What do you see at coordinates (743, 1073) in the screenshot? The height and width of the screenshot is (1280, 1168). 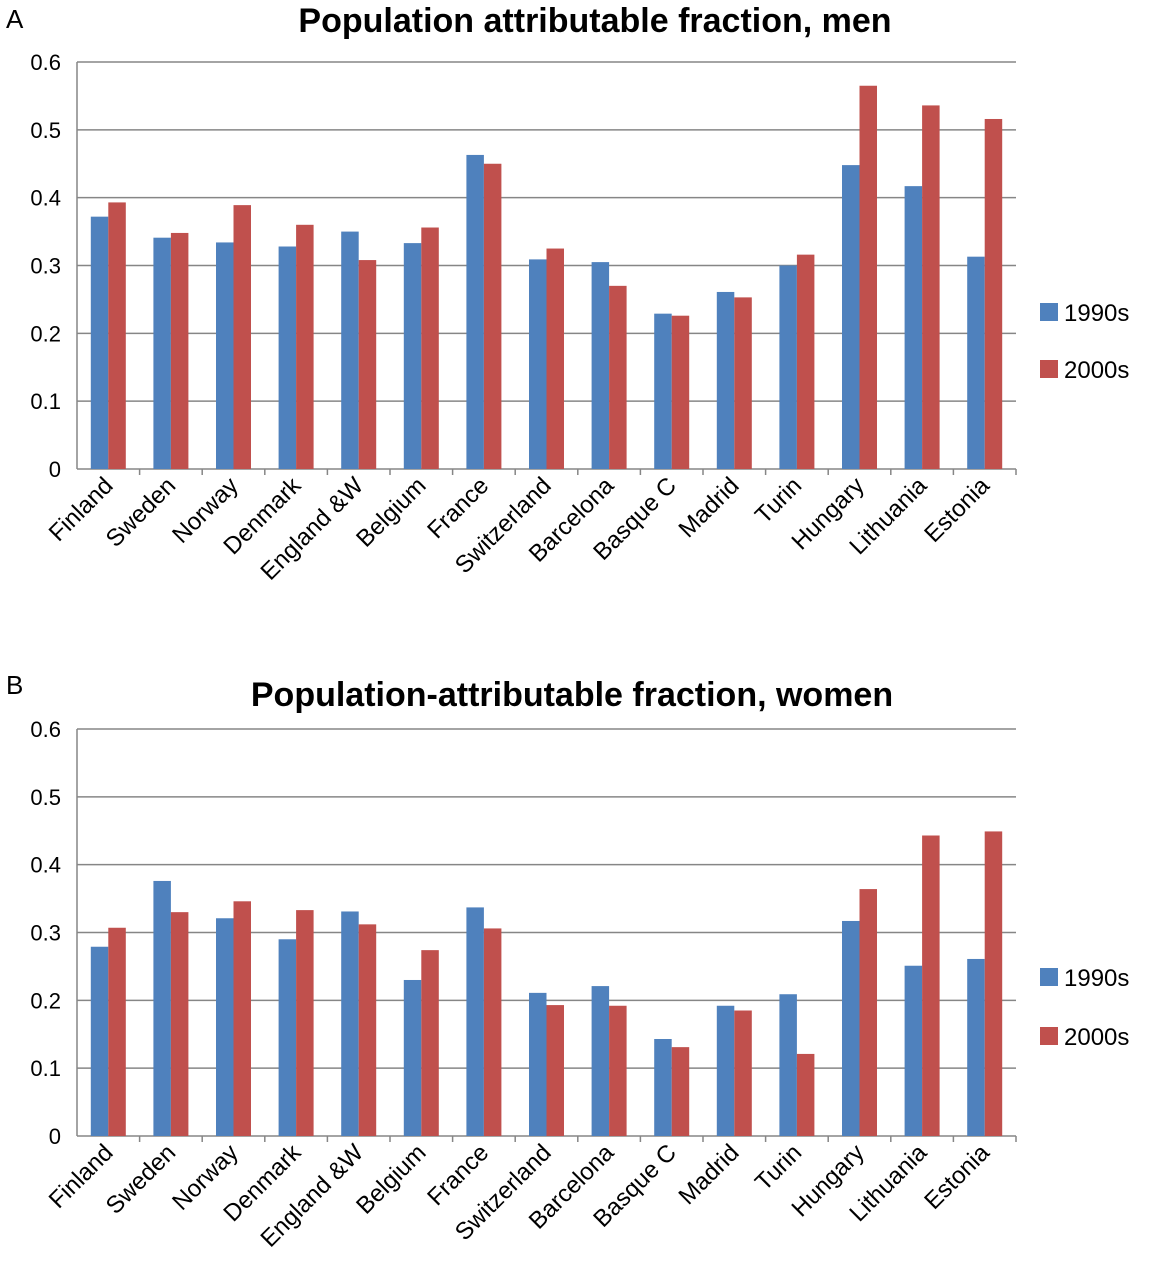 I see `chart-b-bar-2000s-madrid` at bounding box center [743, 1073].